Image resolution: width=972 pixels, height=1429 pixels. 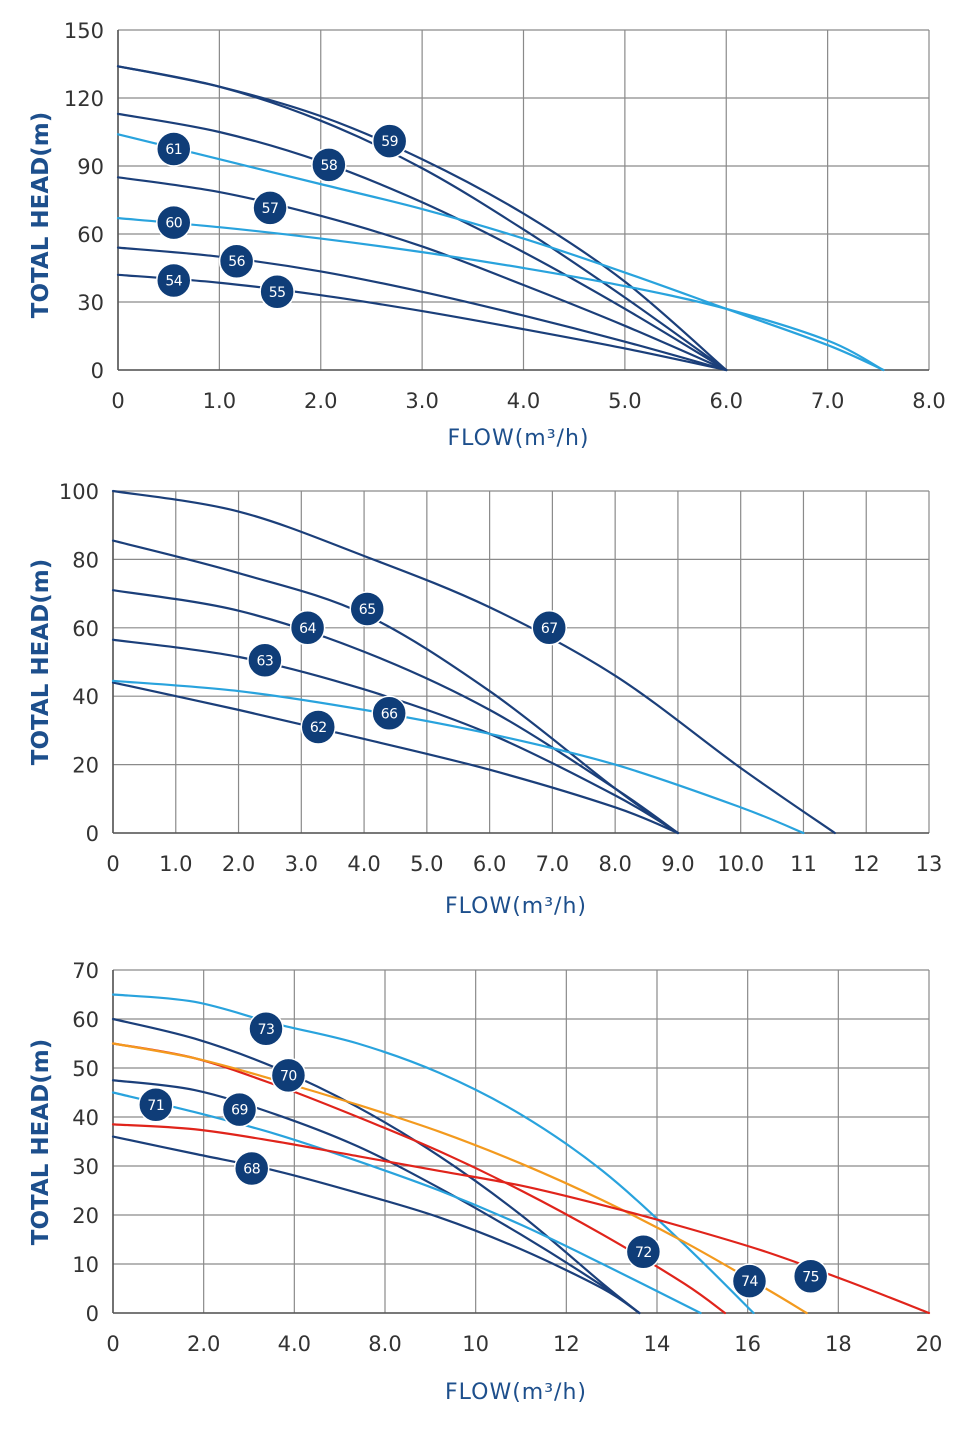 What do you see at coordinates (747, 1344) in the screenshot?
I see `x-tick-label: 16` at bounding box center [747, 1344].